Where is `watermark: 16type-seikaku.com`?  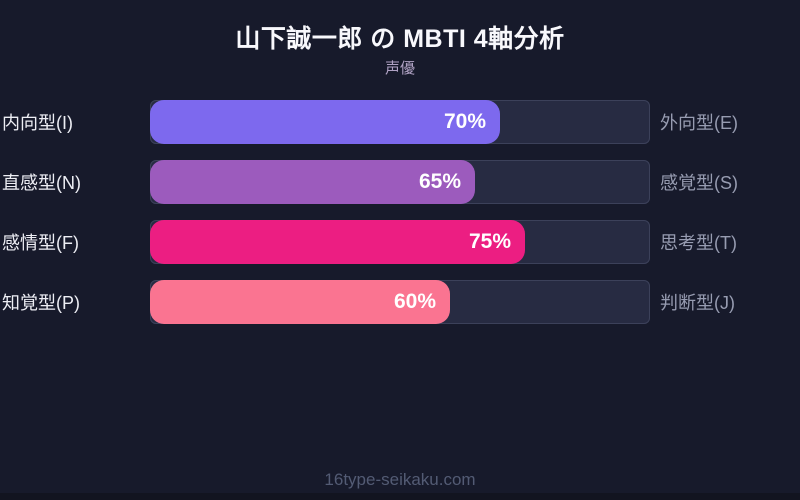 watermark: 16type-seikaku.com is located at coordinates (400, 479).